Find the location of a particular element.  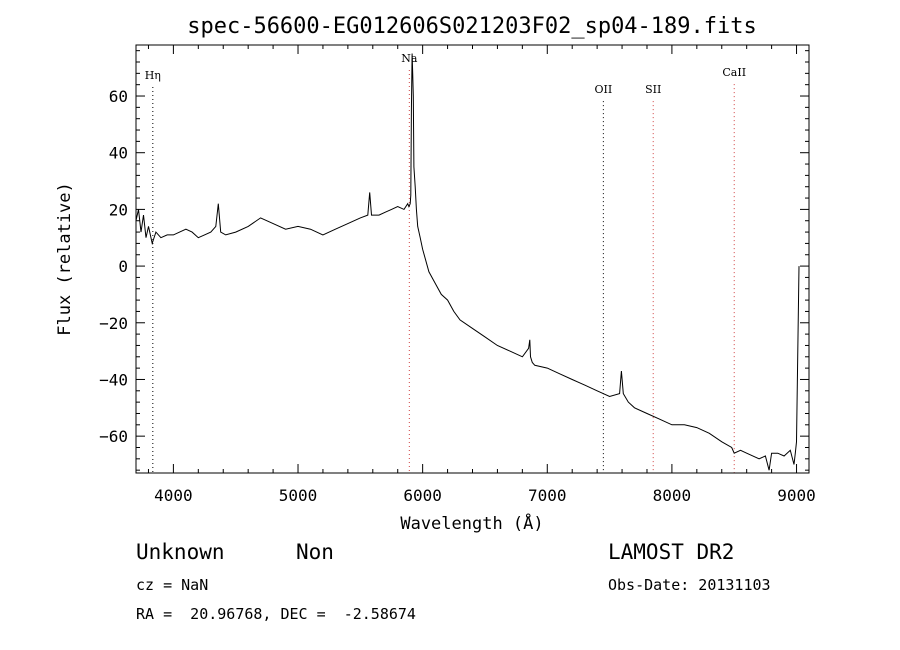

x-tick-label: 4000 is located at coordinates (173, 495).